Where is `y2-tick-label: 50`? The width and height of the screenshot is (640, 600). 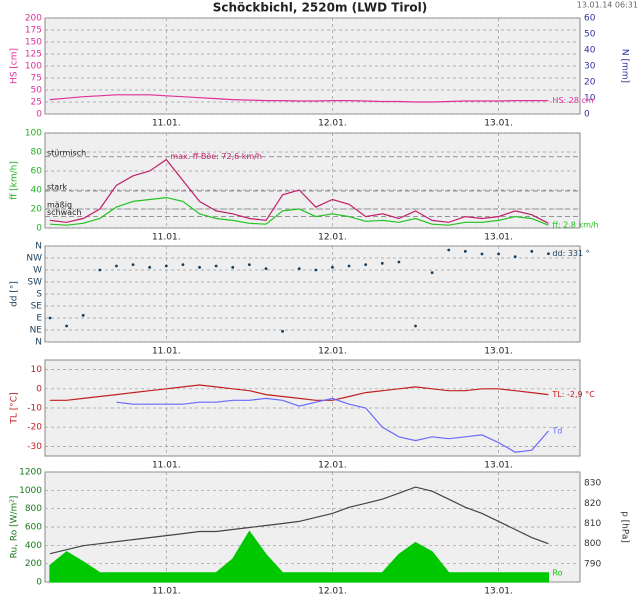 y2-tick-label: 50 is located at coordinates (590, 35).